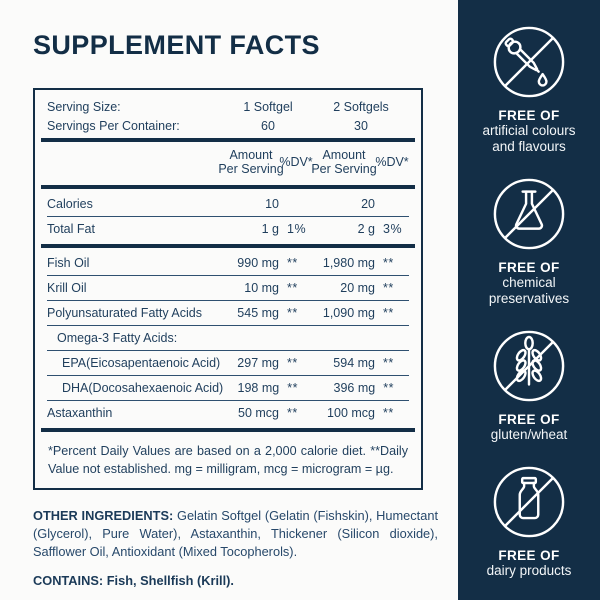  What do you see at coordinates (68, 580) in the screenshot?
I see `contains-label: CONTAINS:` at bounding box center [68, 580].